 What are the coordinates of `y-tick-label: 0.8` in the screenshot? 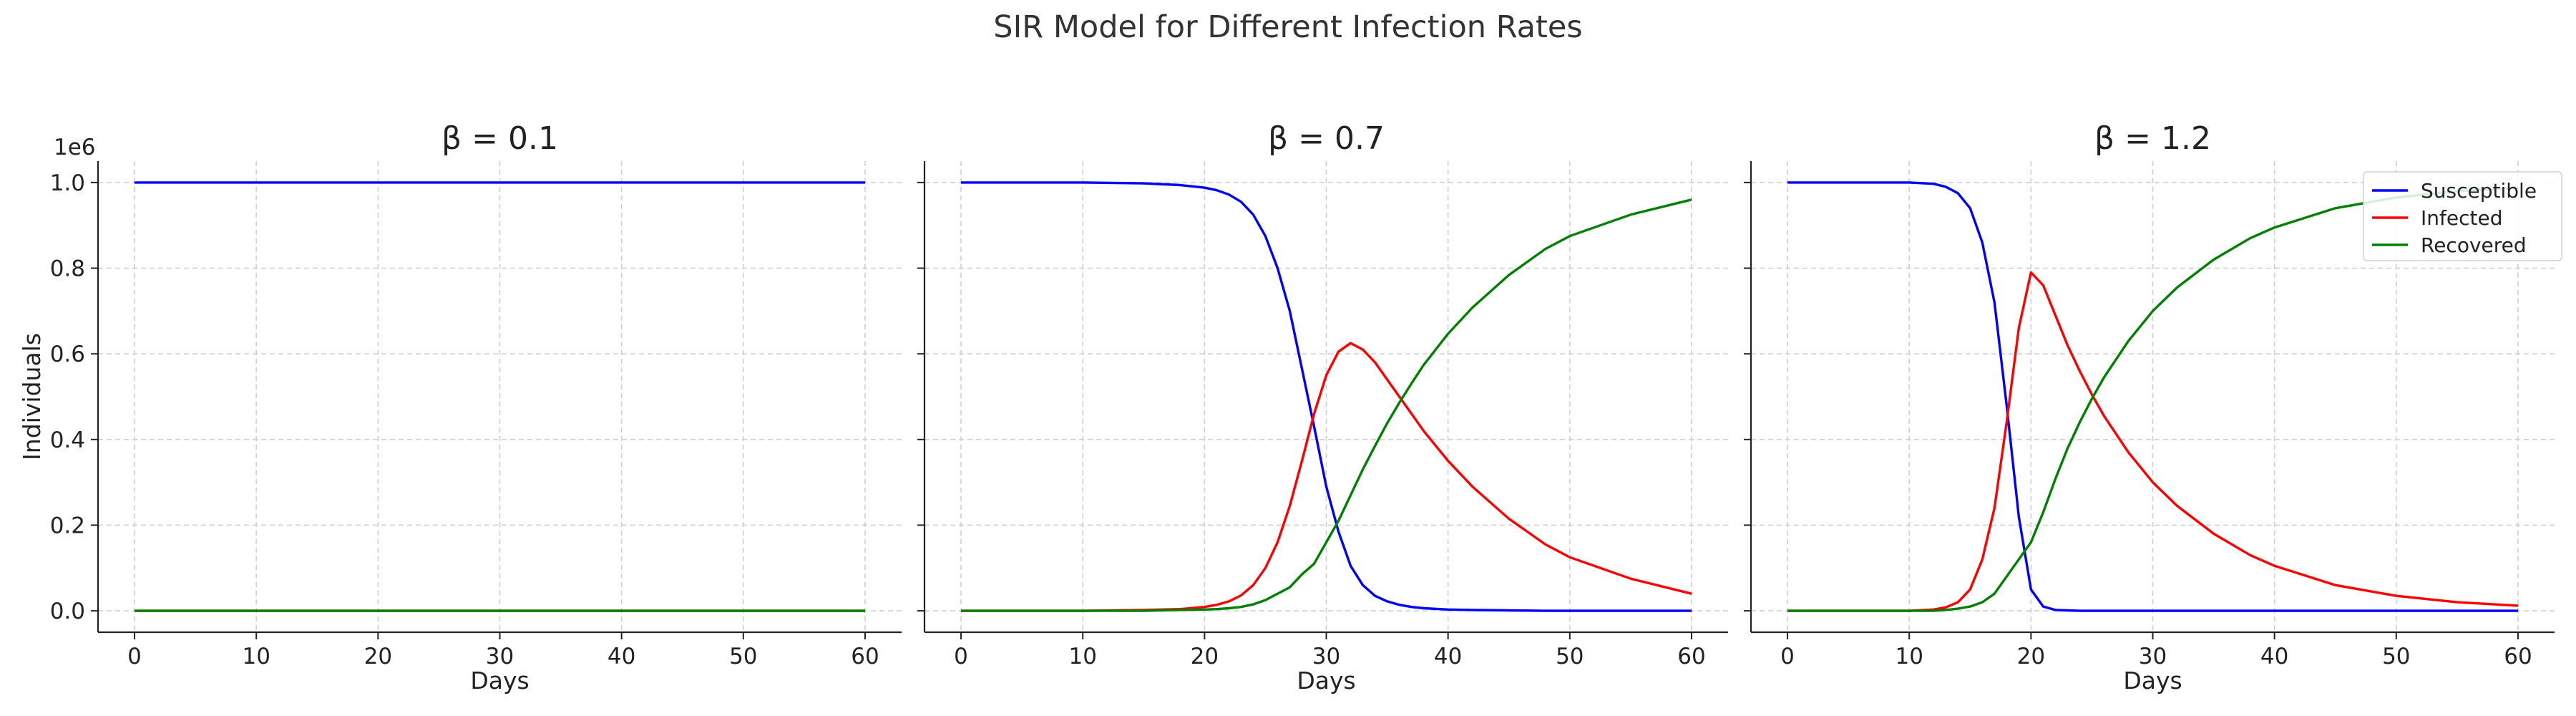 It's located at (67, 269).